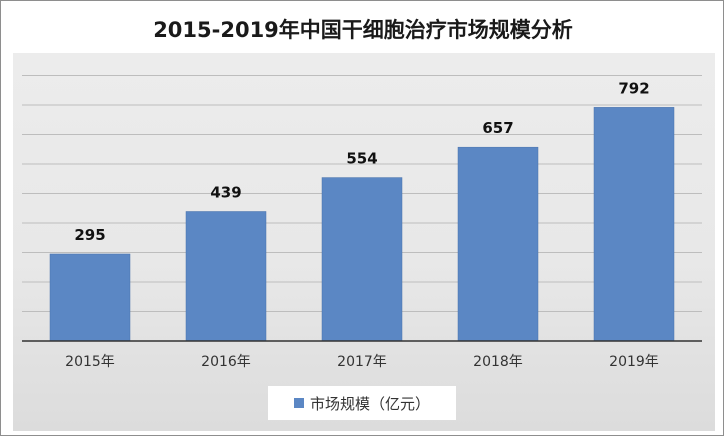 The width and height of the screenshot is (726, 438). I want to click on bar-2019年, so click(634, 224).